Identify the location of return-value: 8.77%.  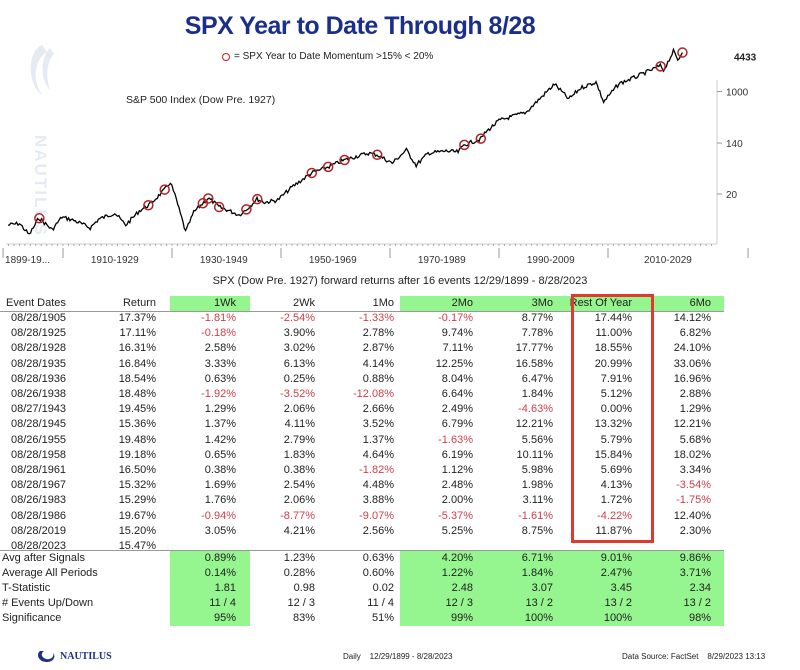
(537, 318).